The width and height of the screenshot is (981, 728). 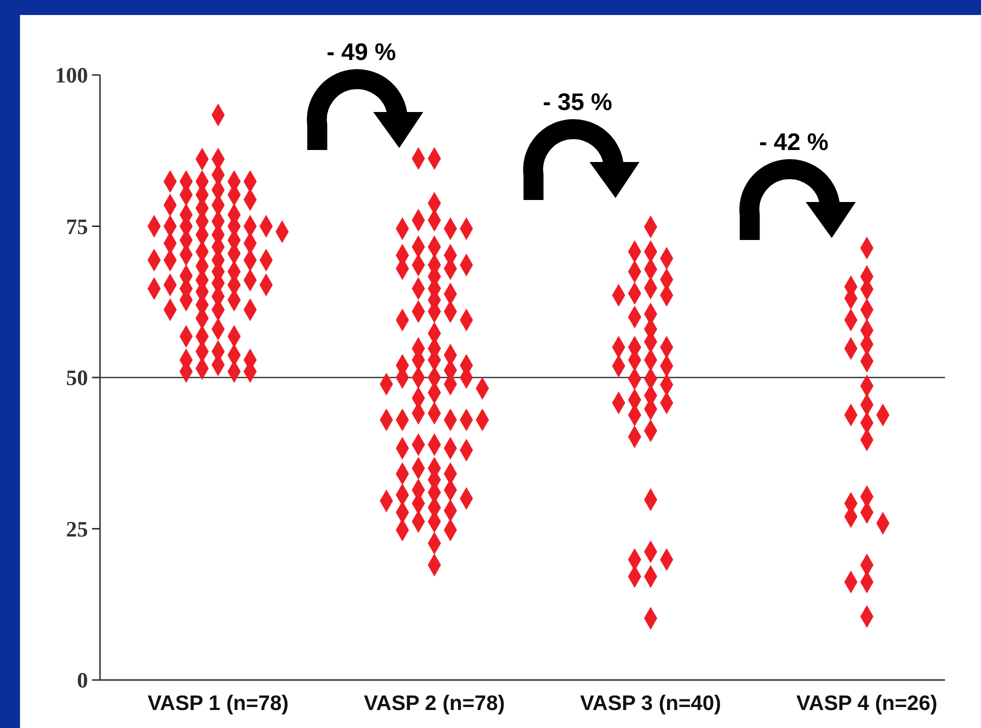 I want to click on x-tick-label: VASP 4 (n=26), so click(x=867, y=703).